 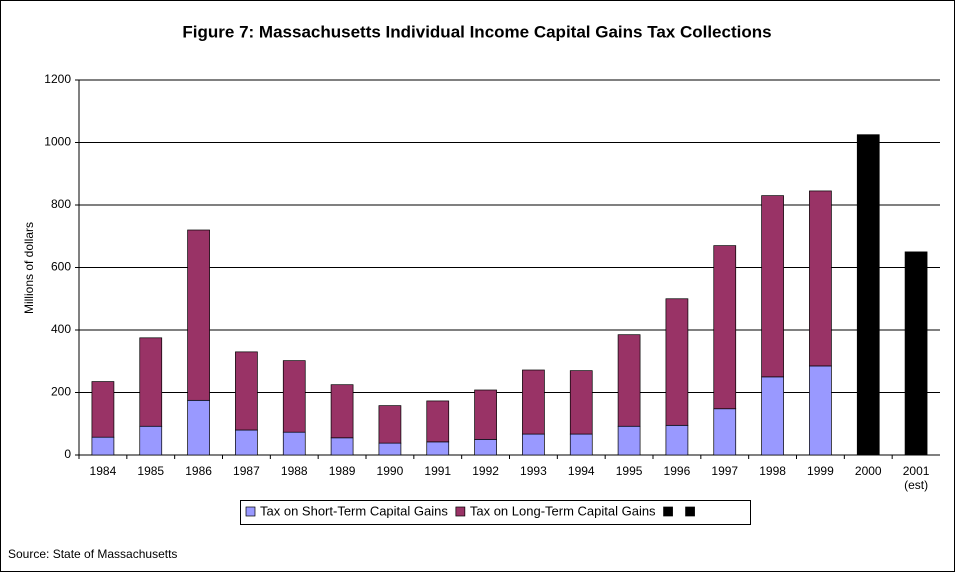 I want to click on y-axis-label: Millions of dollars, so click(x=29, y=268).